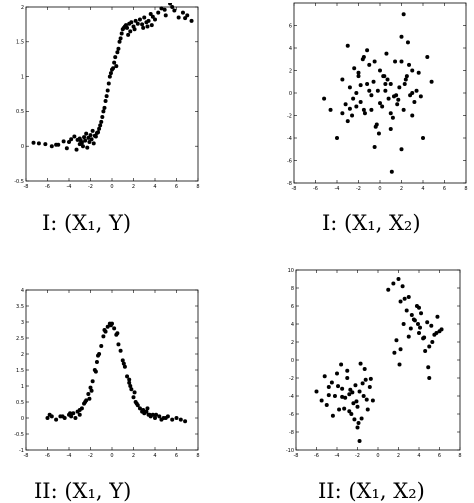  Describe the element at coordinates (291, 433) in the screenshot. I see `y-tick-label: -8` at that location.